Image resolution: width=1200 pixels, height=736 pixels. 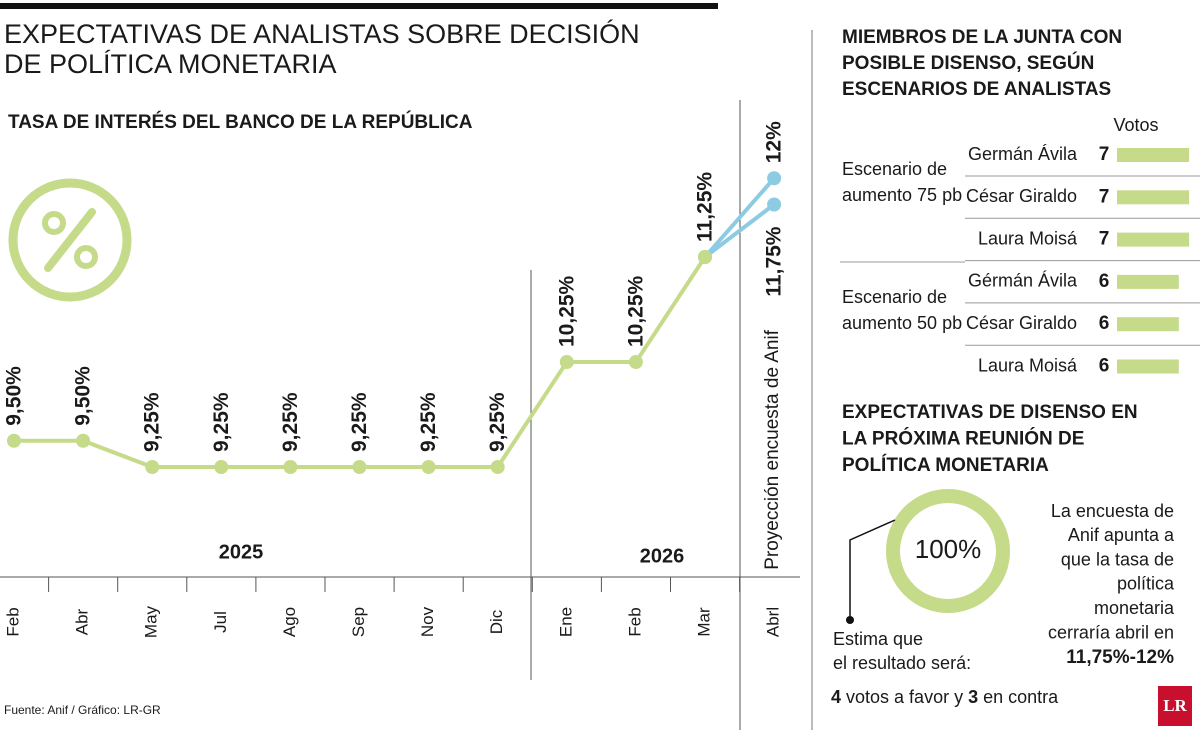 I want to click on donut-arc, so click(x=948, y=551).